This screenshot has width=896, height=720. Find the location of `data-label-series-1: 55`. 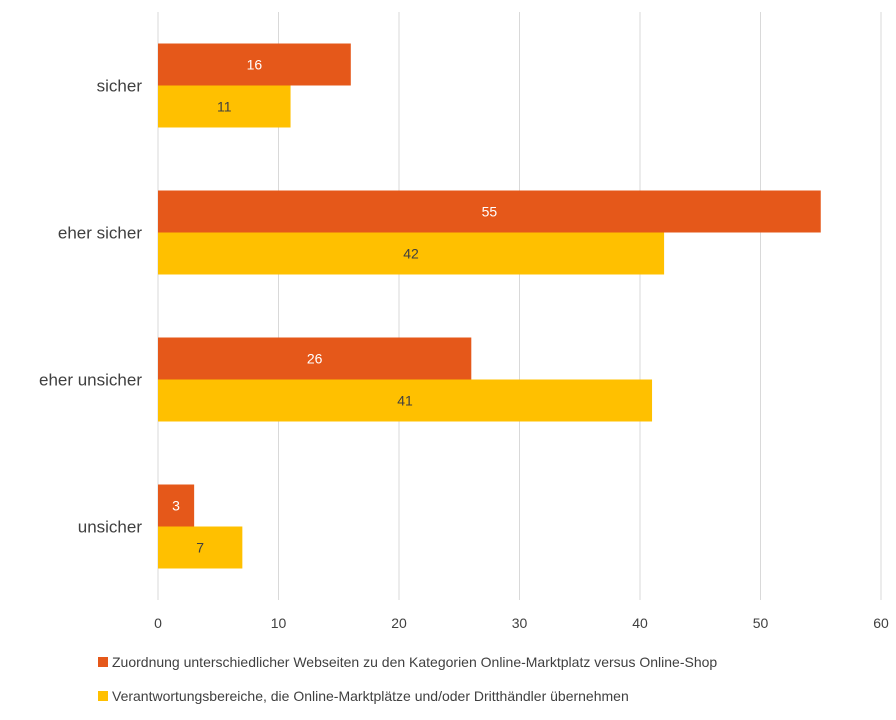

data-label-series-1: 55 is located at coordinates (490, 212).